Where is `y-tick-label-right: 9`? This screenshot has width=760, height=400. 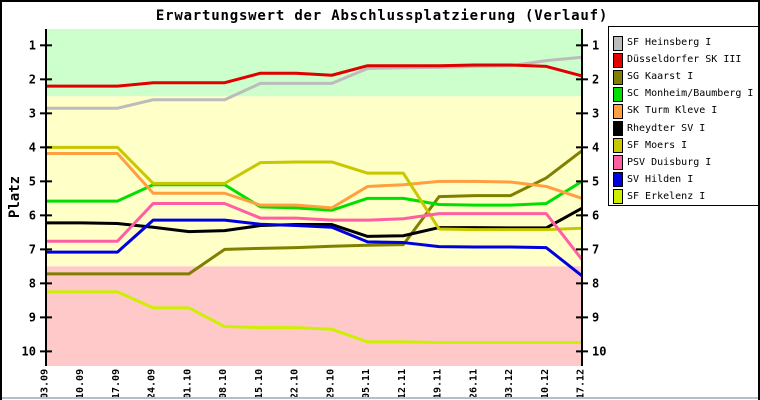
y-tick-label-right: 9 is located at coordinates (595, 317).